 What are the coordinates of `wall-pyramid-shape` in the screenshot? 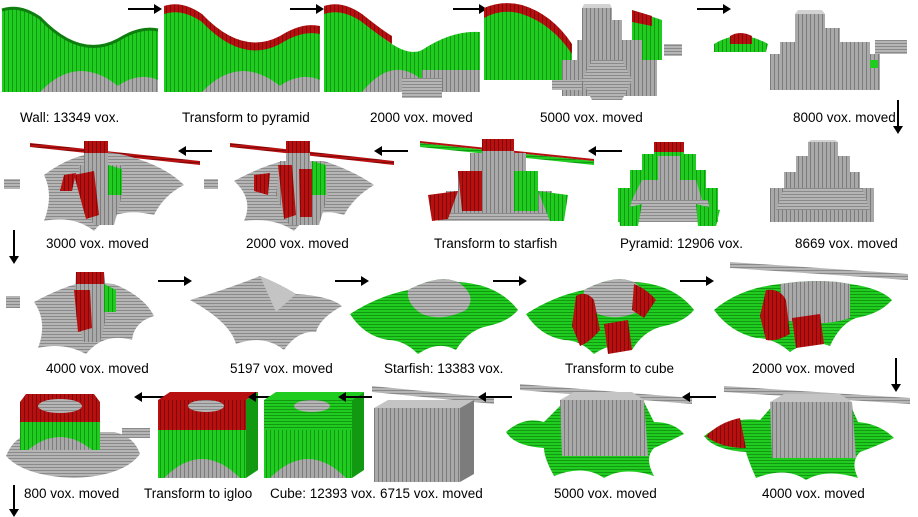 It's located at (583, 51).